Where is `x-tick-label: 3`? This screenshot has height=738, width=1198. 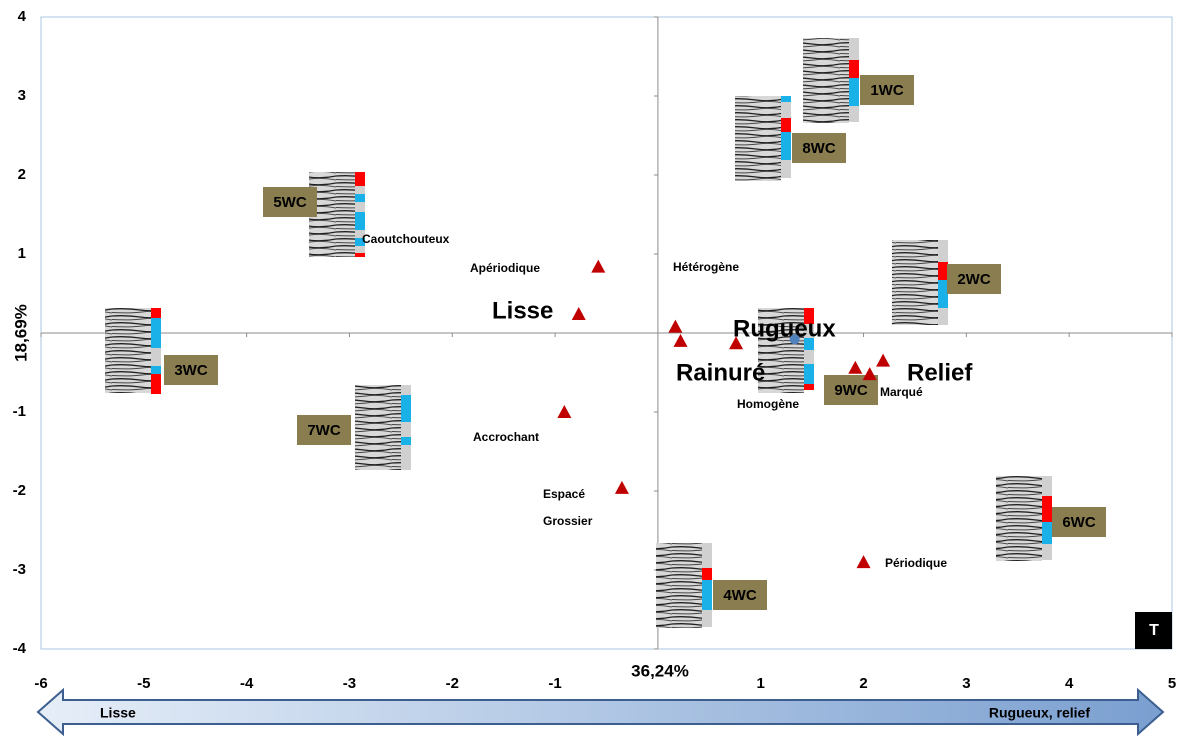 x-tick-label: 3 is located at coordinates (966, 683).